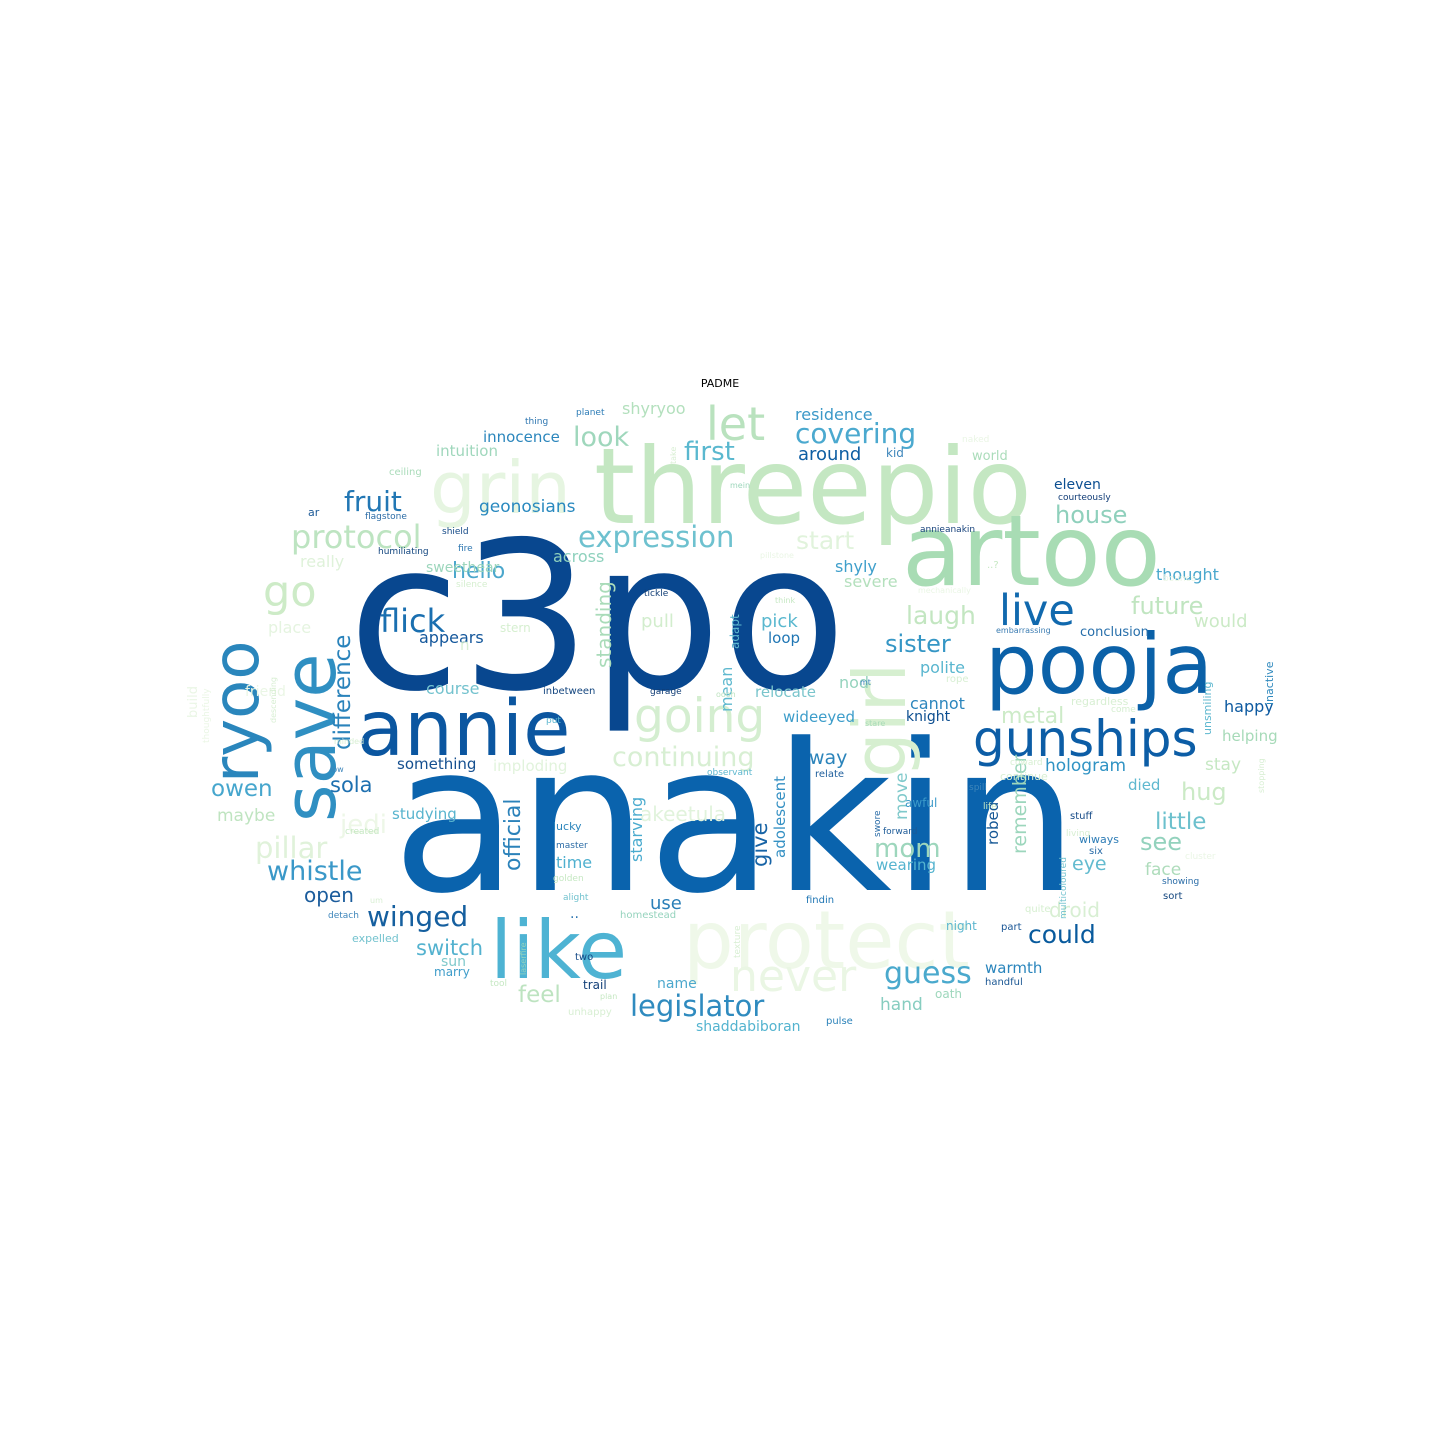 Image resolution: width=1440 pixels, height=1440 pixels. What do you see at coordinates (343, 692) in the screenshot?
I see `word-difference: difference` at bounding box center [343, 692].